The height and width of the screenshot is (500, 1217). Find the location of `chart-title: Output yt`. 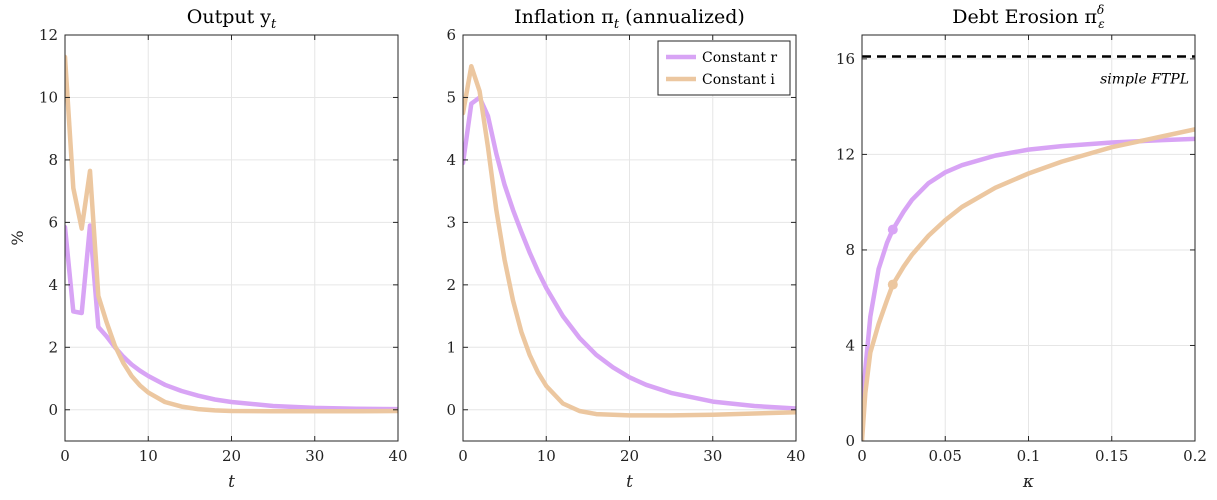

chart-title: Output yt is located at coordinates (232, 19).